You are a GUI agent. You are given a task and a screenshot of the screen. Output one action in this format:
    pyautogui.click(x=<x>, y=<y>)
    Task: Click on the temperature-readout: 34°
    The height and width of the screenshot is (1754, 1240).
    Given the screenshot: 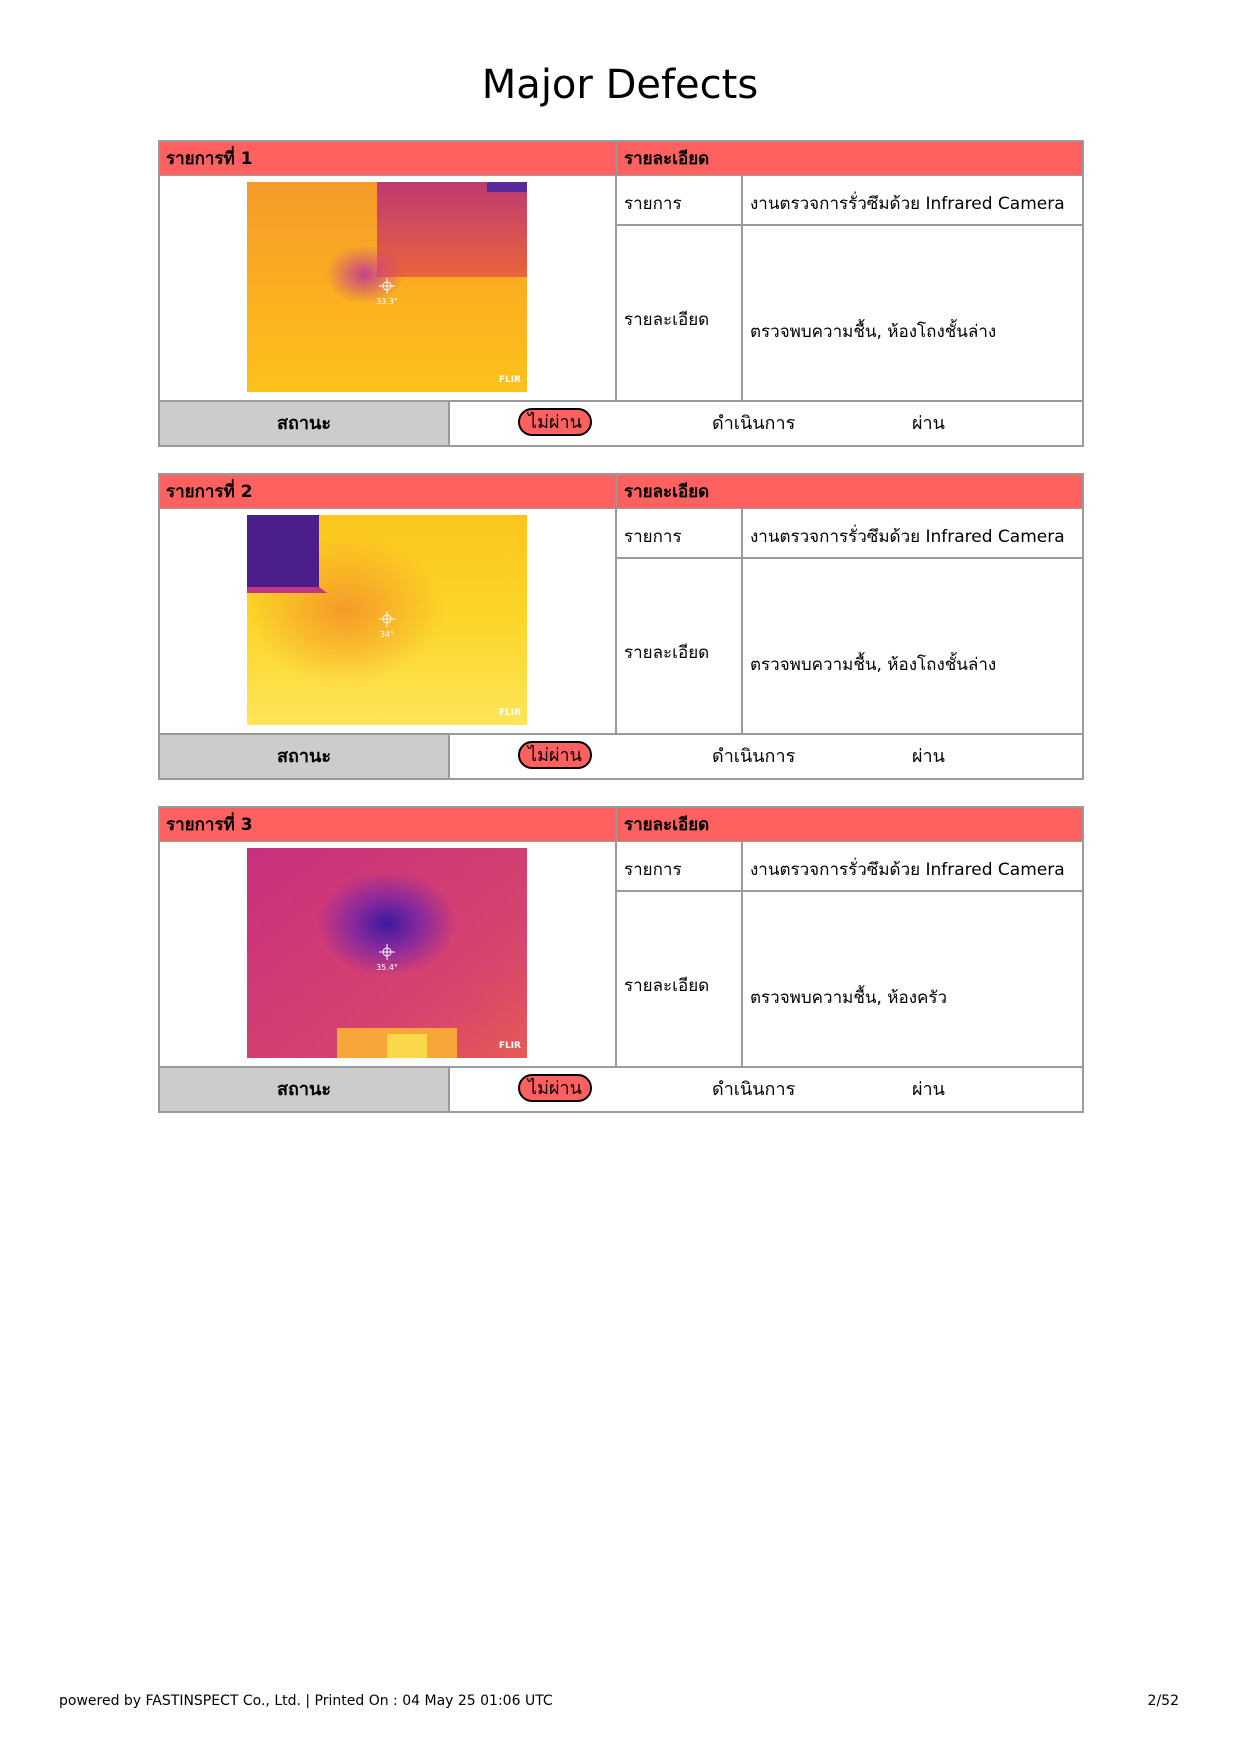 What is the action you would take?
    pyautogui.click(x=387, y=634)
    